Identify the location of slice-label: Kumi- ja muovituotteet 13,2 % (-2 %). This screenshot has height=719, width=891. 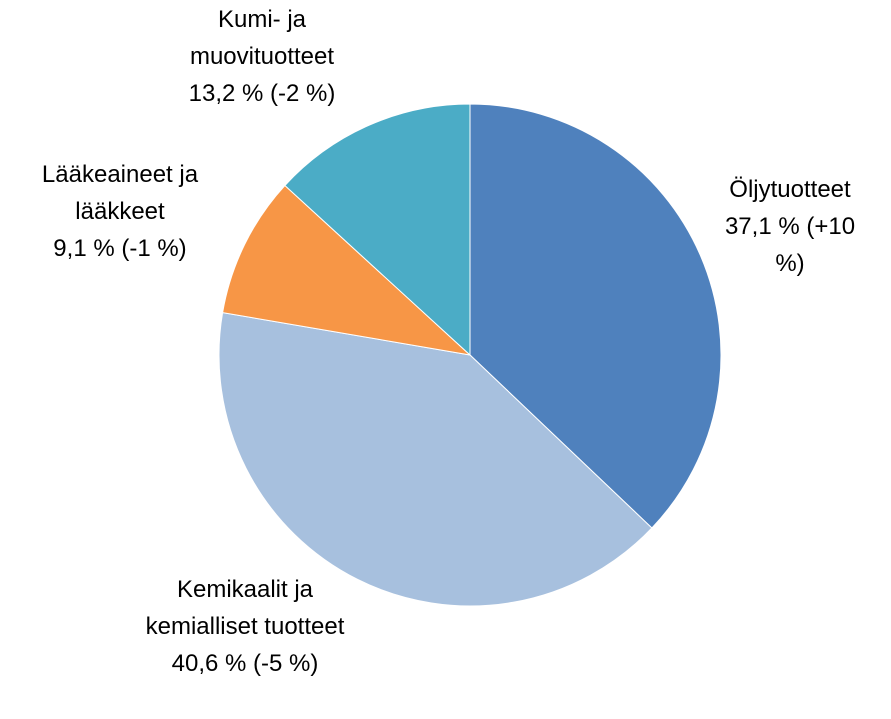
(262, 56).